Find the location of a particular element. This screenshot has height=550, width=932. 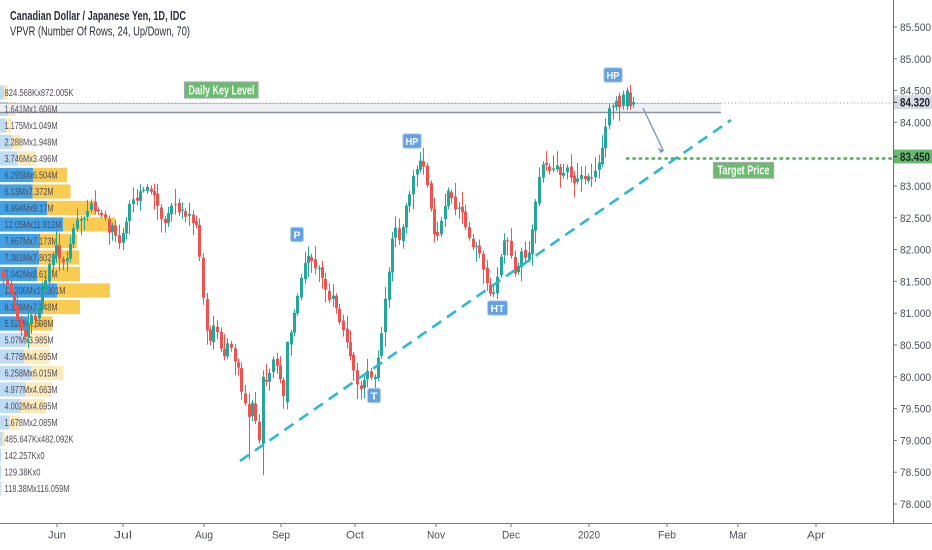

svg-text: Feb is located at coordinates (667, 536).